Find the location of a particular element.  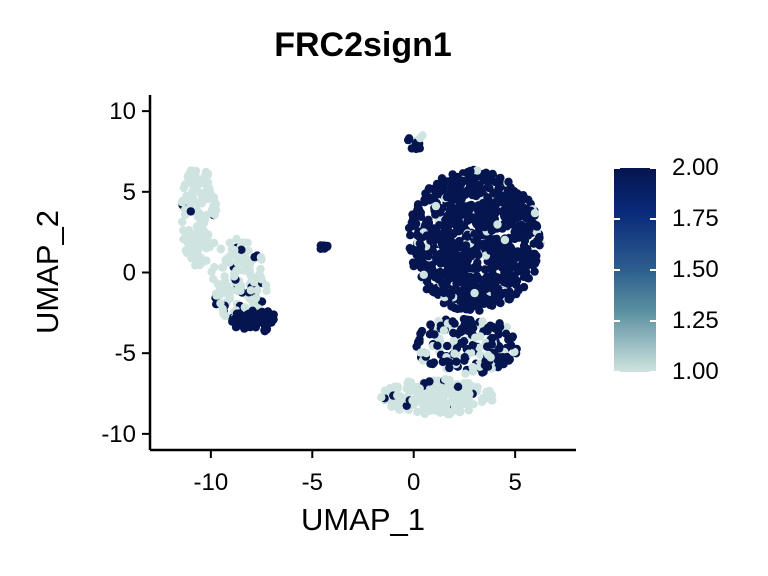

color-legend-bar is located at coordinates (635, 270).